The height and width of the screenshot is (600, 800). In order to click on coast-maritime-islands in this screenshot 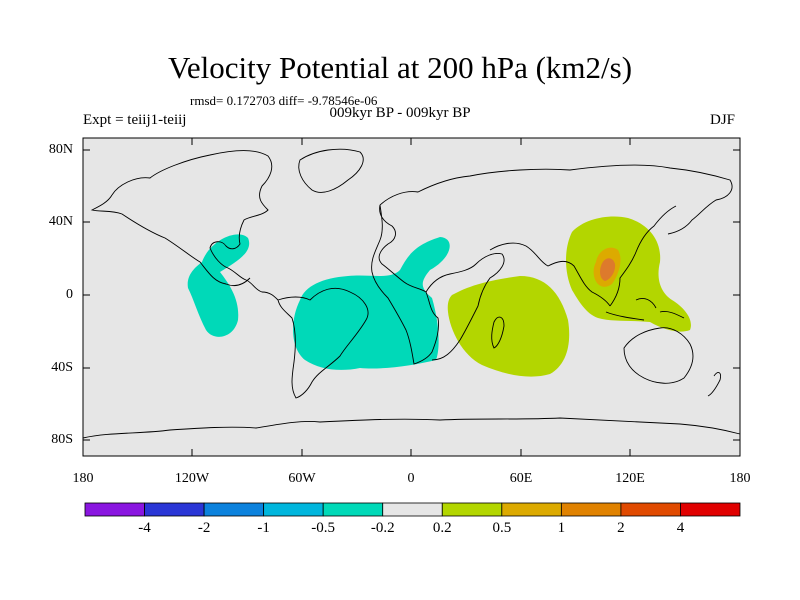, I will do `click(645, 309)`.